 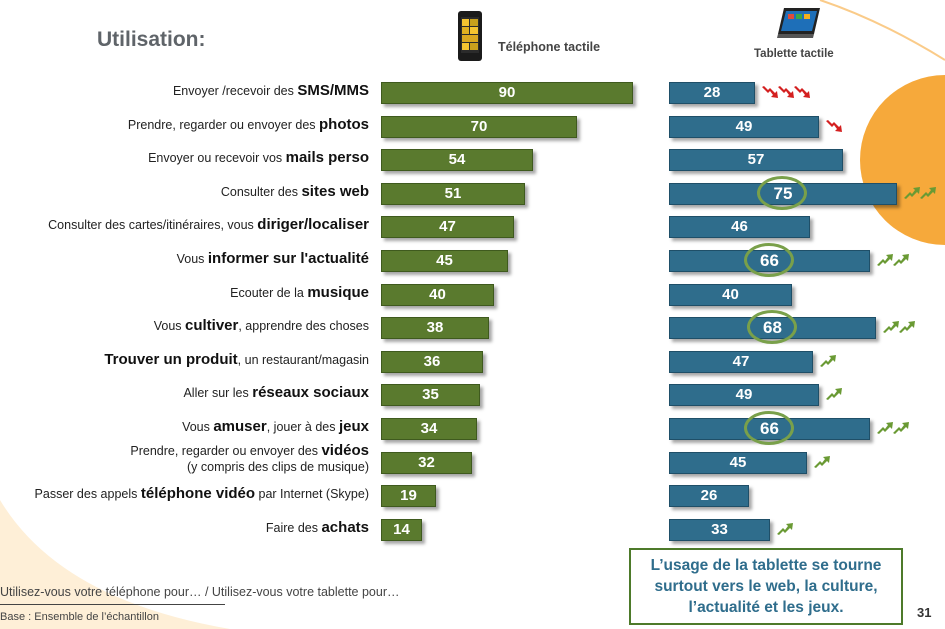 What do you see at coordinates (426, 462) in the screenshot?
I see `phone-bar-11: 32` at bounding box center [426, 462].